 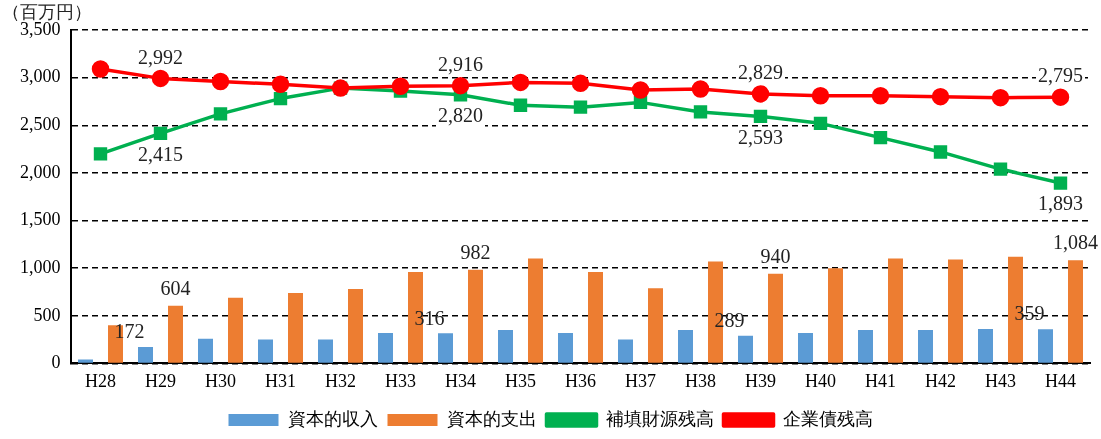 I want to click on y-tick-label: 500, so click(x=47, y=314).